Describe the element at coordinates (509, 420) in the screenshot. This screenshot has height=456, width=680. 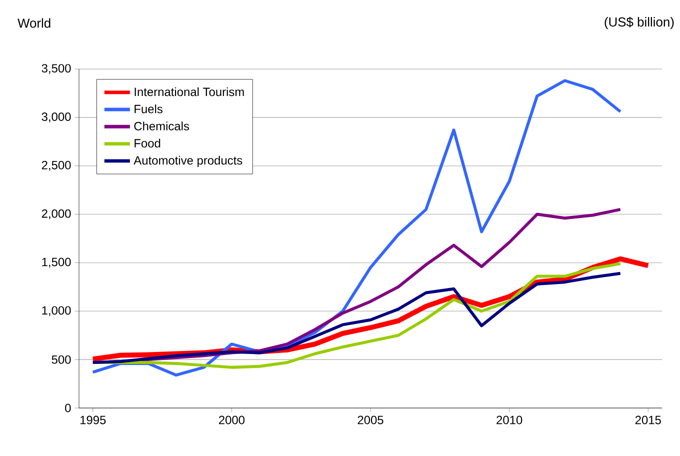
I see `x-tick-label: 2010` at that location.